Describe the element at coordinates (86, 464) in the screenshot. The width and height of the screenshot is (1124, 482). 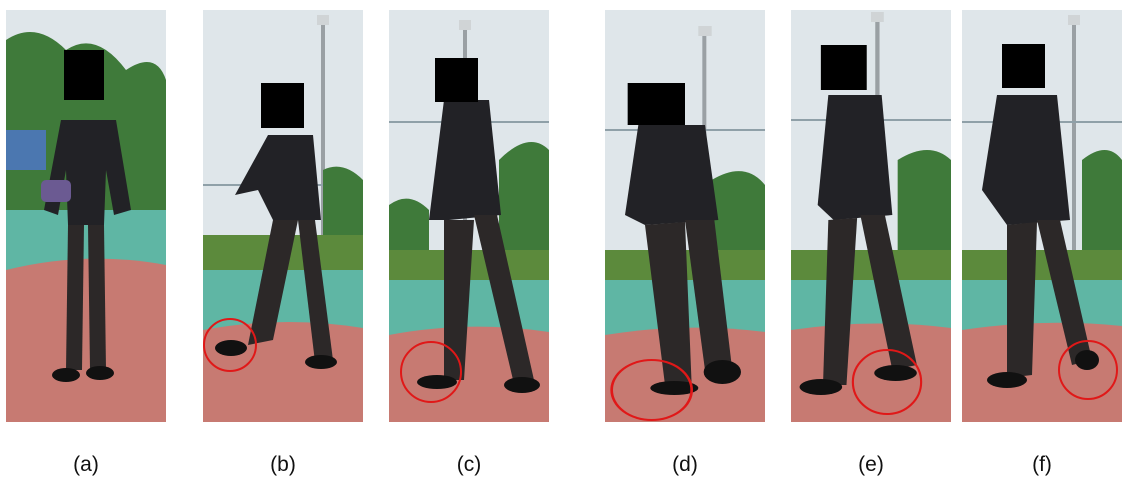
I see `caption-a: (a)` at that location.